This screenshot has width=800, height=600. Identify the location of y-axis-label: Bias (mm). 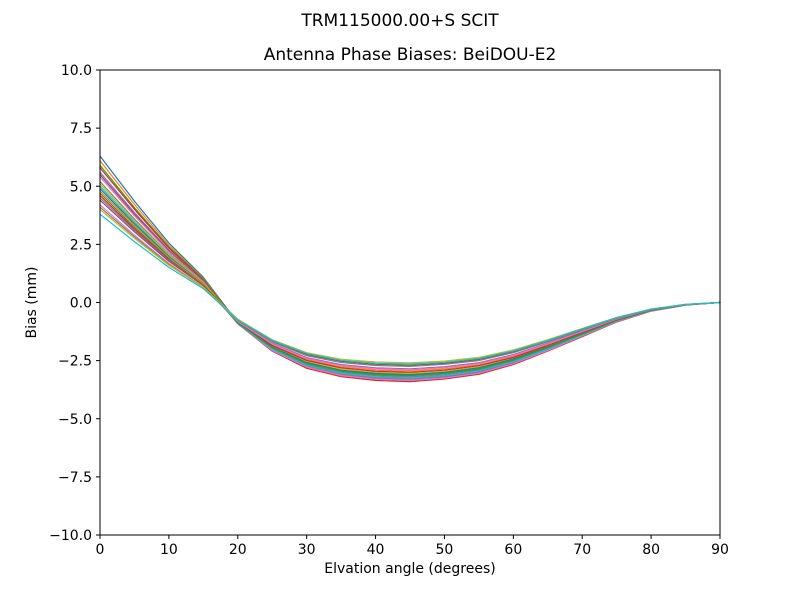
(32, 302).